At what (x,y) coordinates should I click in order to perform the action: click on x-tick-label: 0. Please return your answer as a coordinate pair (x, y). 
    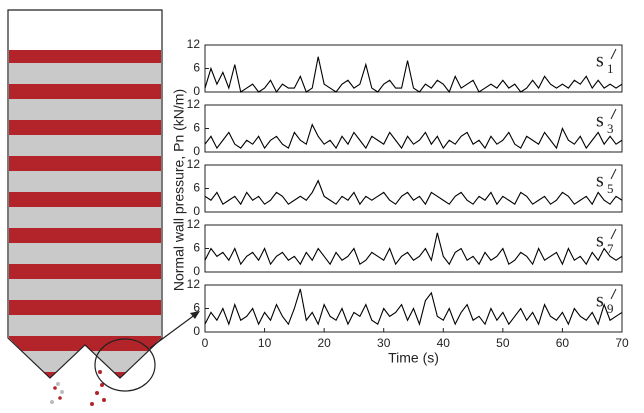
    Looking at the image, I should click on (205, 343).